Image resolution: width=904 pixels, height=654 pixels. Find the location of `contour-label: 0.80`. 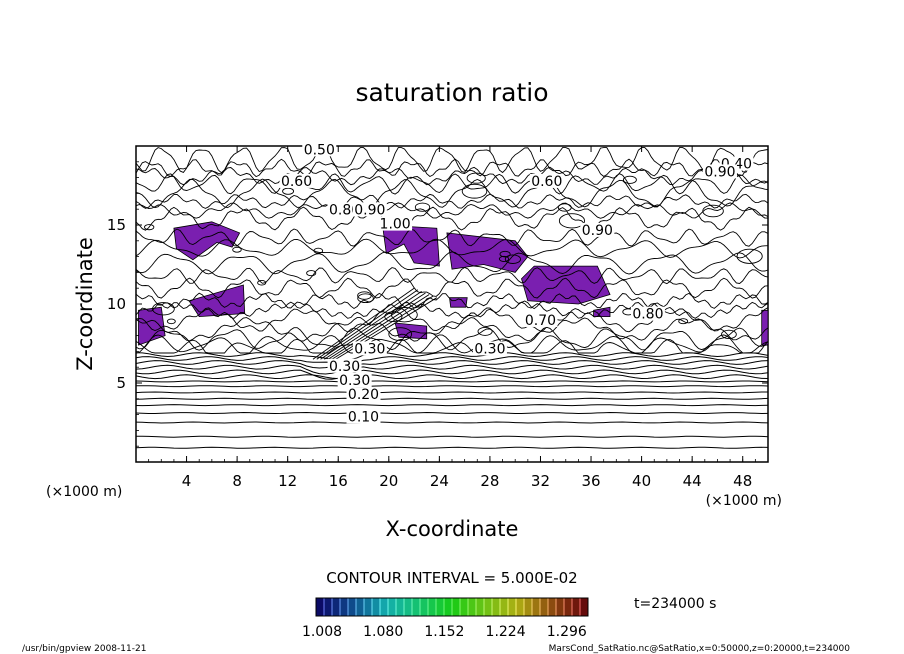

contour-label: 0.80 is located at coordinates (647, 315).